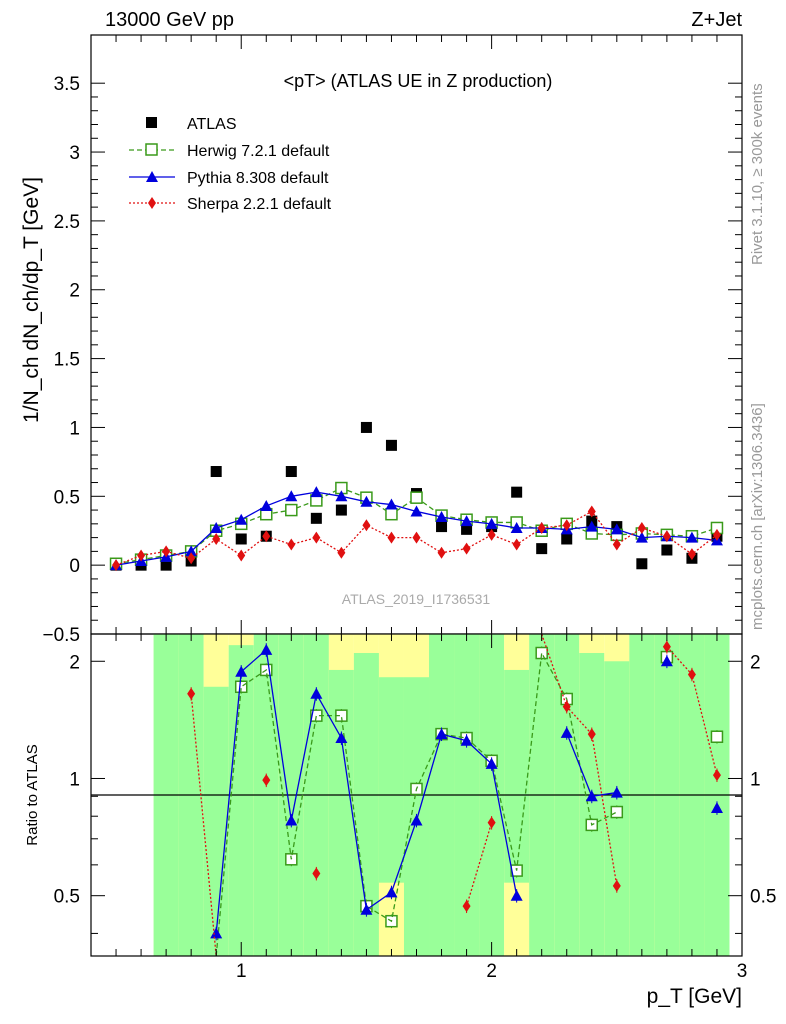 This screenshot has width=786, height=1024. What do you see at coordinates (757, 174) in the screenshot?
I see `side-label-rivet: Rivet 3.1.10, ≥ 300k events` at bounding box center [757, 174].